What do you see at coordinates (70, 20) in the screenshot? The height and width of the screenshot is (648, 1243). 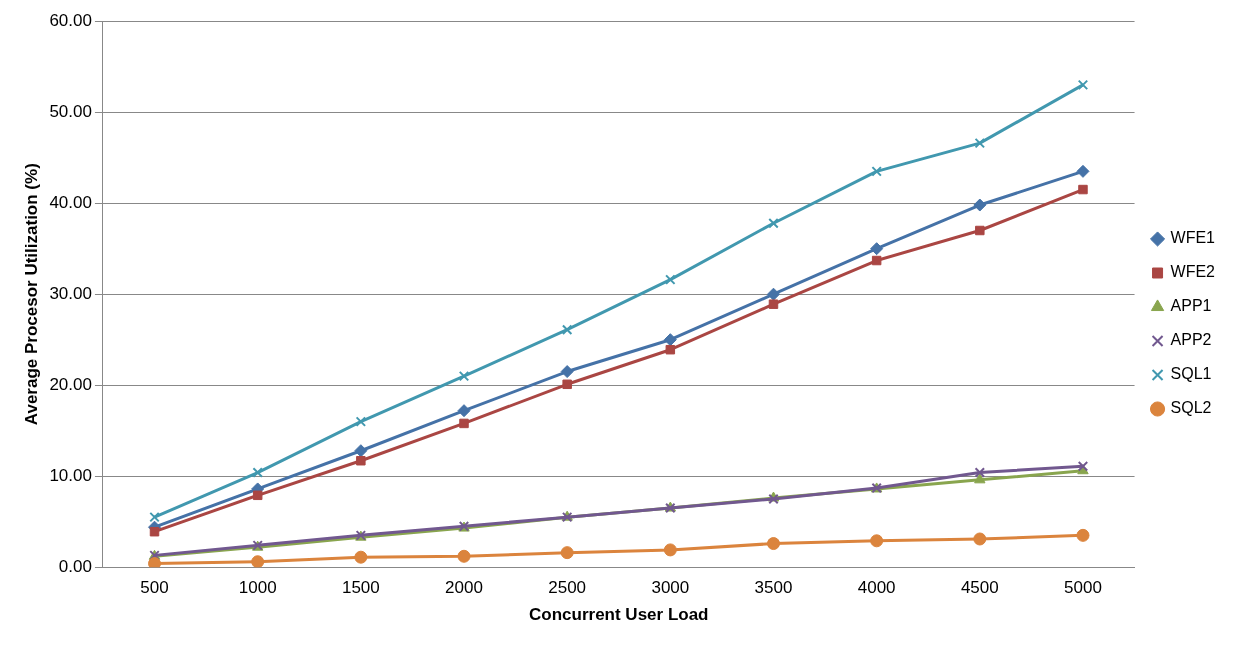 I see `y-tick-label: 60.00` at bounding box center [70, 20].